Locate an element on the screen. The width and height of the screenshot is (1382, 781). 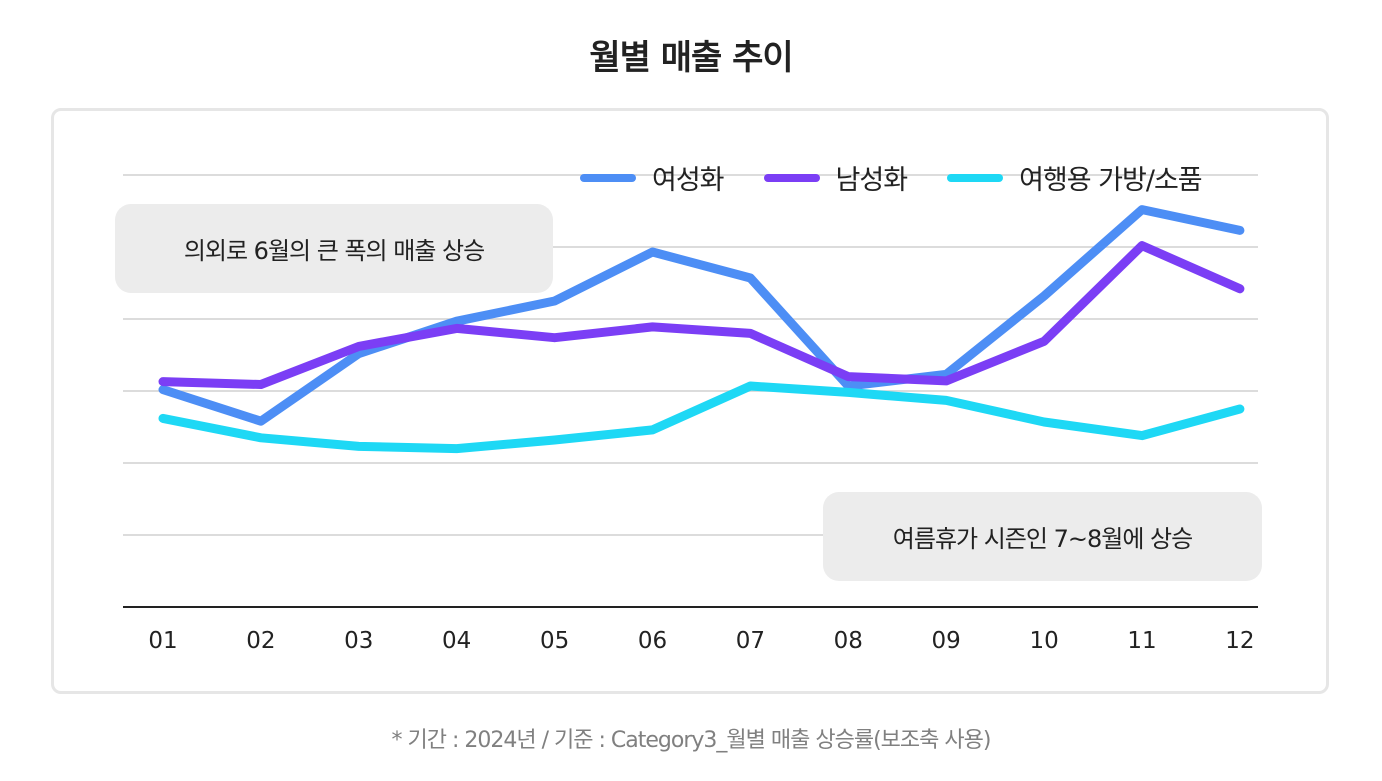
legend-label: 여행용 가방/소품 is located at coordinates (1111, 180).